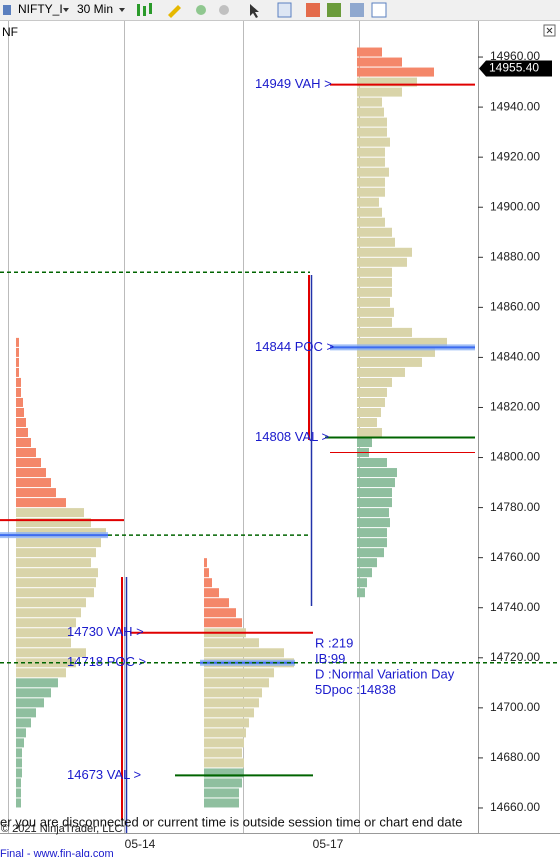 This screenshot has height=857, width=560. I want to click on pointer-icon, so click(254, 11).